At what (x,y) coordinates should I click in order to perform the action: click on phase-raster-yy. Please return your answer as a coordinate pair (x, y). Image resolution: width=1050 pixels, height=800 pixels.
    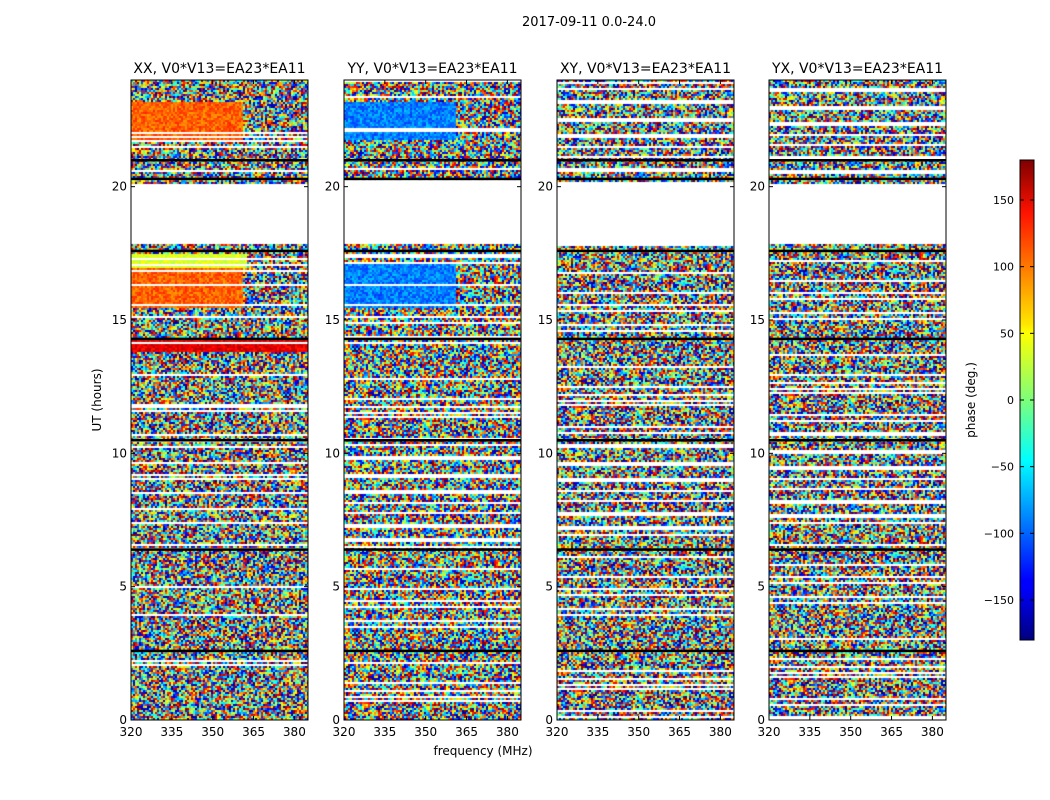
    Looking at the image, I should click on (432, 400).